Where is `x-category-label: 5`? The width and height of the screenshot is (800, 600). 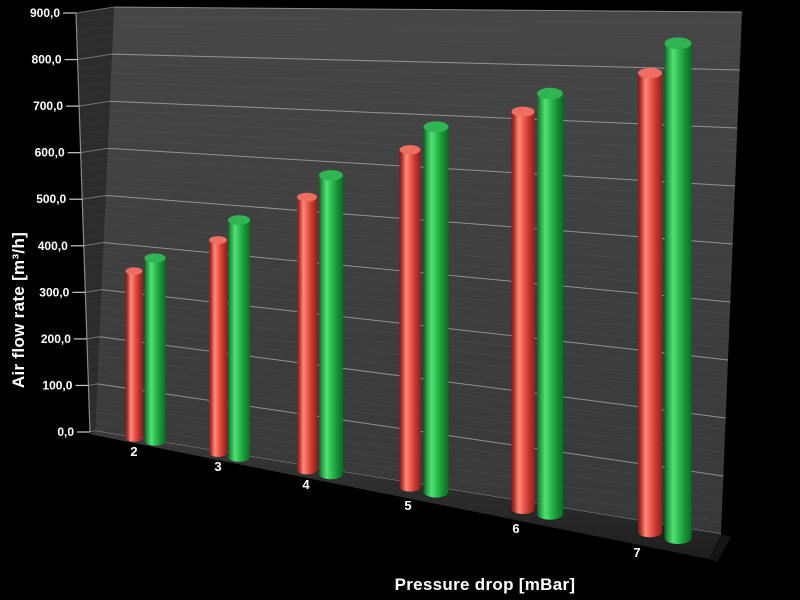 x-category-label: 5 is located at coordinates (407, 505).